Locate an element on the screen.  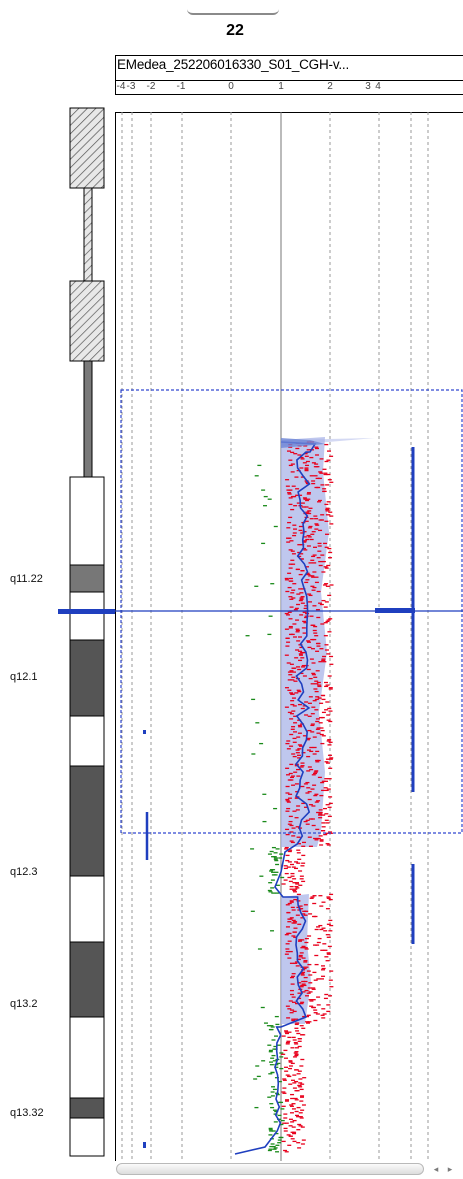
horizontal-scrollbar: ◂ ▸ is located at coordinates (289, 1169).